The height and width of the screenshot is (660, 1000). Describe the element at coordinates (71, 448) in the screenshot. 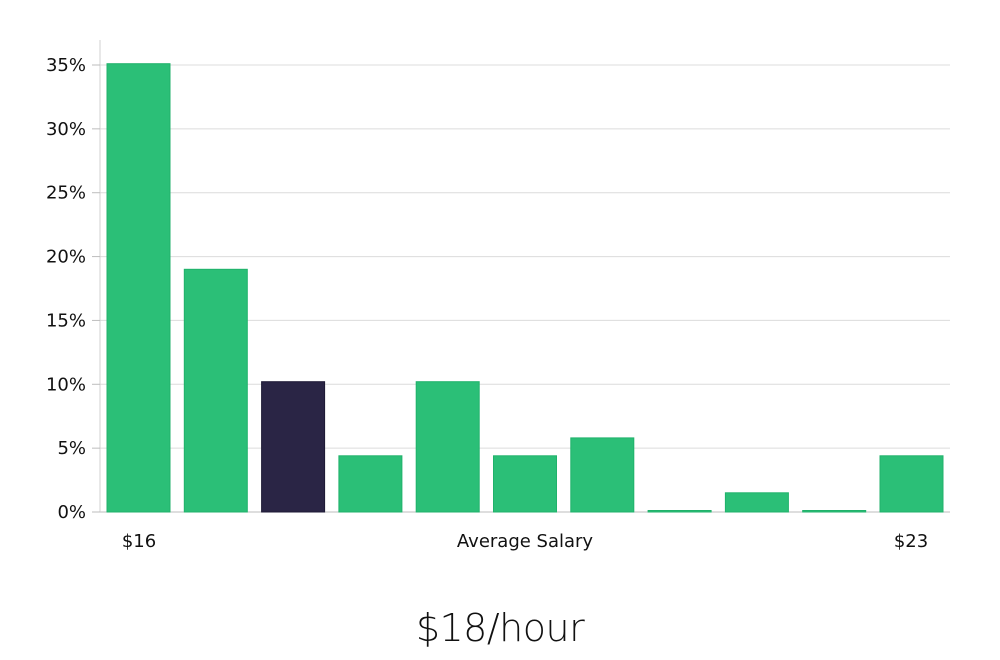

I see `y-tick-label: 5%` at that location.